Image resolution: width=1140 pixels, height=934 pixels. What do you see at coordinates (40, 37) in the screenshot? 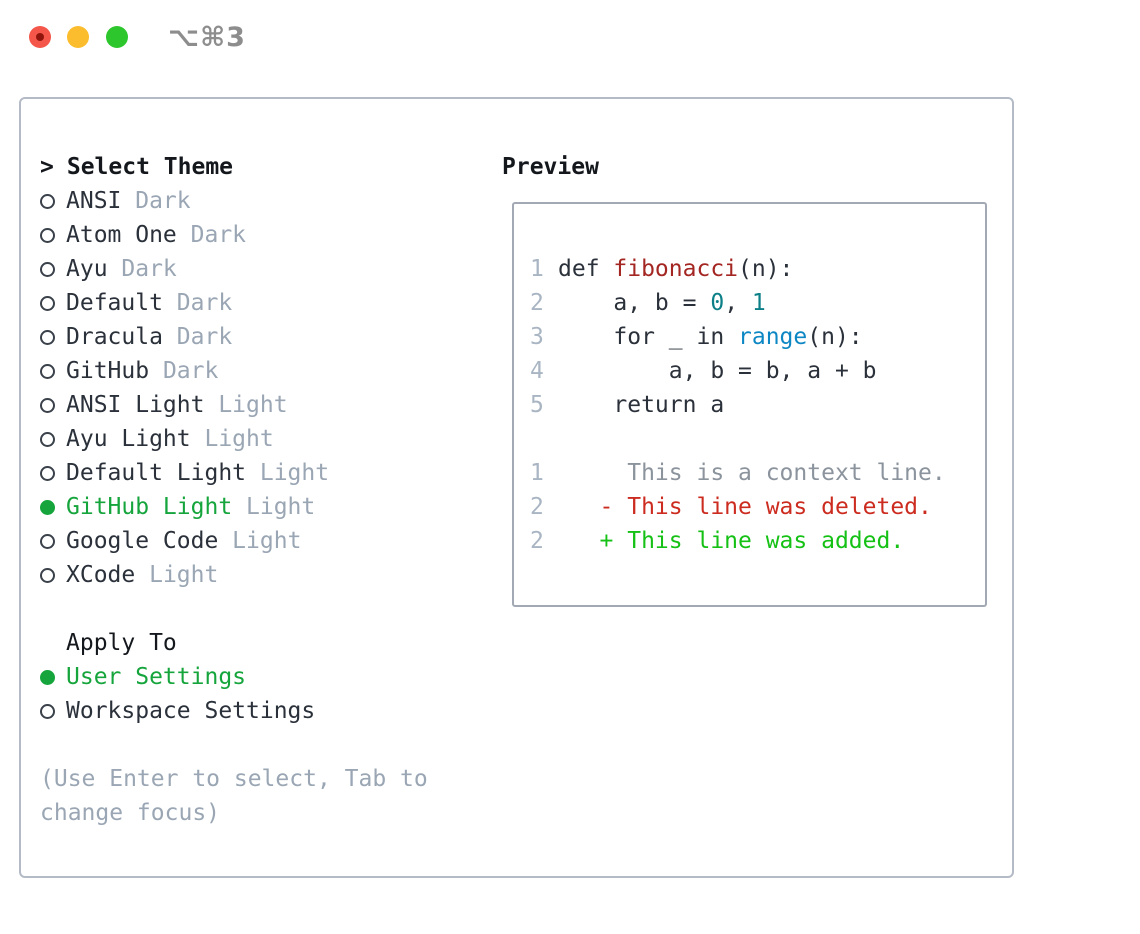
I see `close-button` at bounding box center [40, 37].